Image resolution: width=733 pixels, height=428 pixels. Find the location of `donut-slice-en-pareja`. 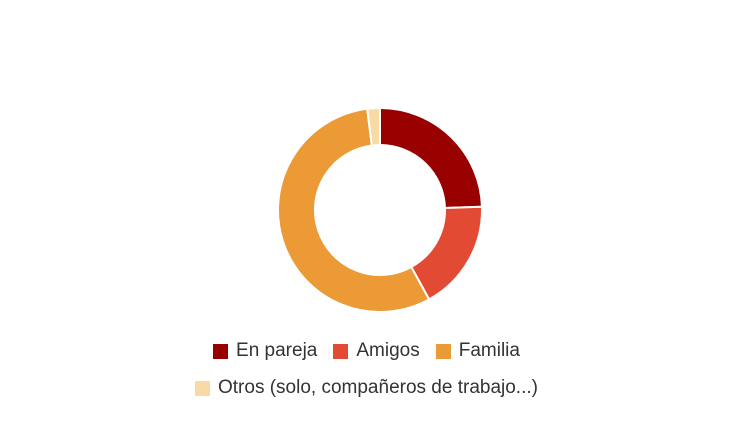

donut-slice-en-pareja is located at coordinates (431, 157).